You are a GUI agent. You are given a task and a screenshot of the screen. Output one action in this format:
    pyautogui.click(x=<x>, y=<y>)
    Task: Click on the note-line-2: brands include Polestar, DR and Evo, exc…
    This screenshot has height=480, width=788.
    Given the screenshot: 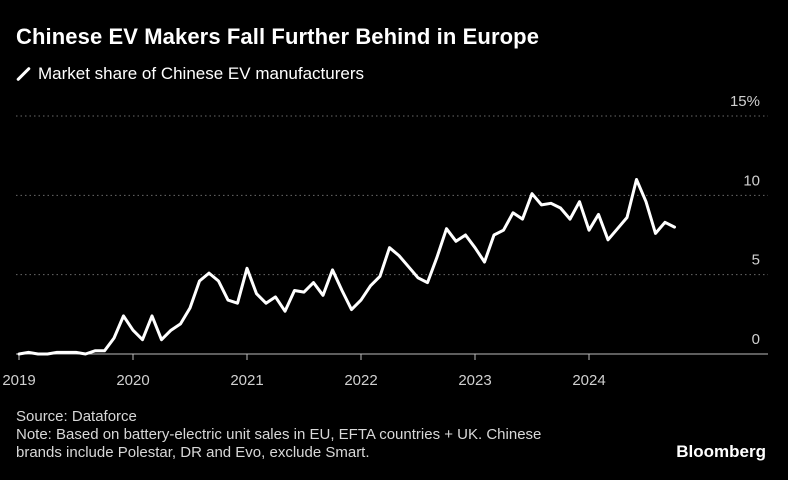 What is the action you would take?
    pyautogui.click(x=193, y=452)
    